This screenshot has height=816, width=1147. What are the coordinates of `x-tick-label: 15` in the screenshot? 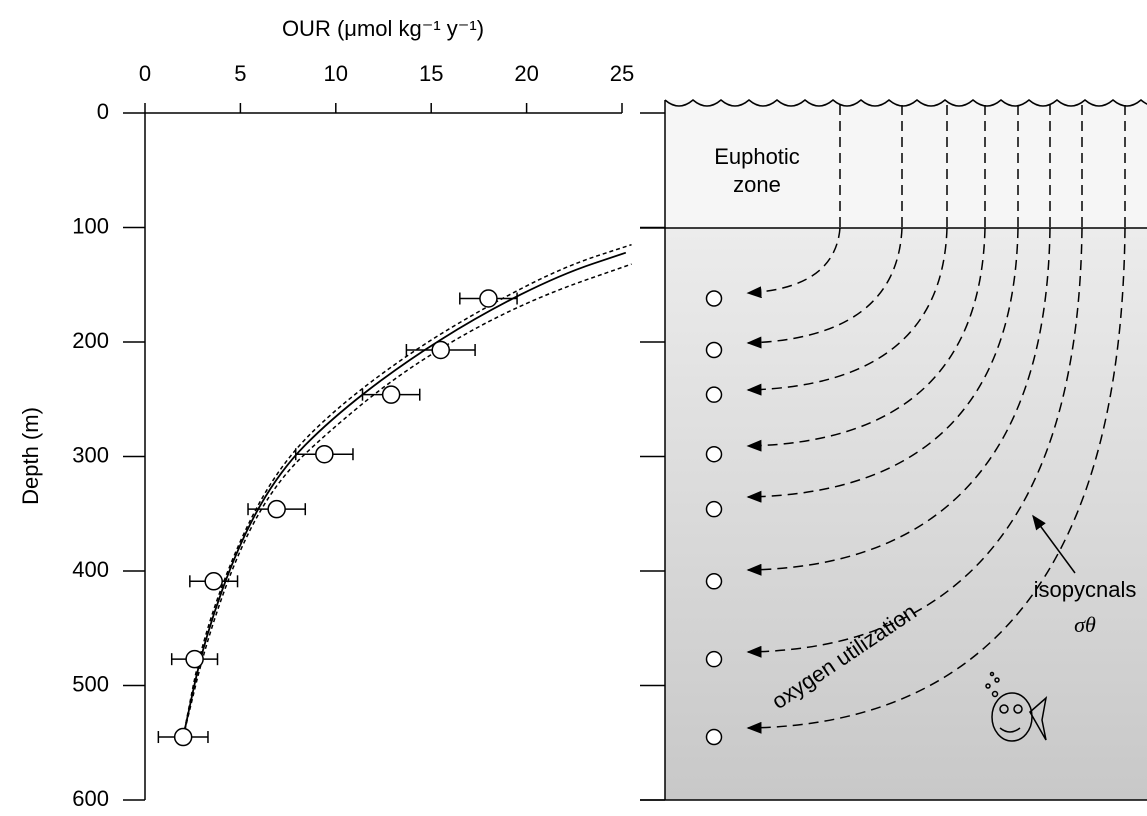 It's located at (431, 73).